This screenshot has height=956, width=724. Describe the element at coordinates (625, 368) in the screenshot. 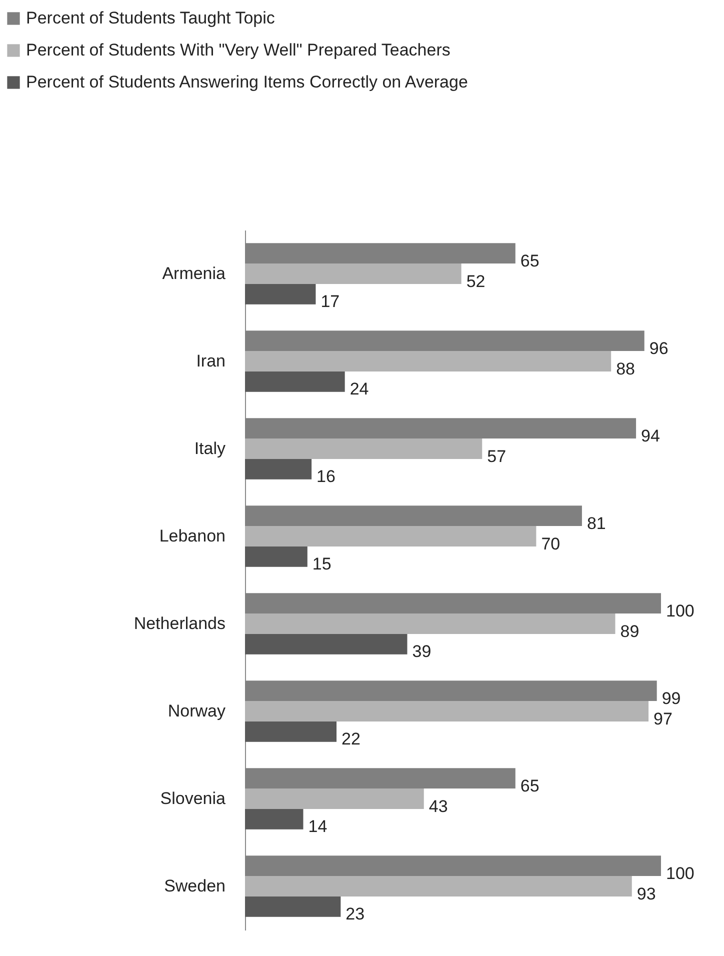

I see `data-label: 88` at that location.